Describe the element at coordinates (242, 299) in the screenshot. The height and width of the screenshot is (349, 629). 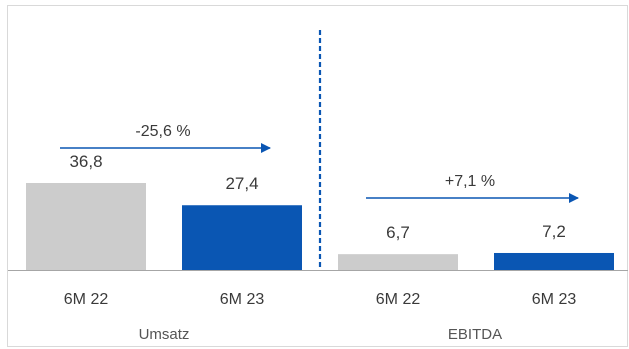
I see `category-label-umsatz-2: 6M 23` at that location.